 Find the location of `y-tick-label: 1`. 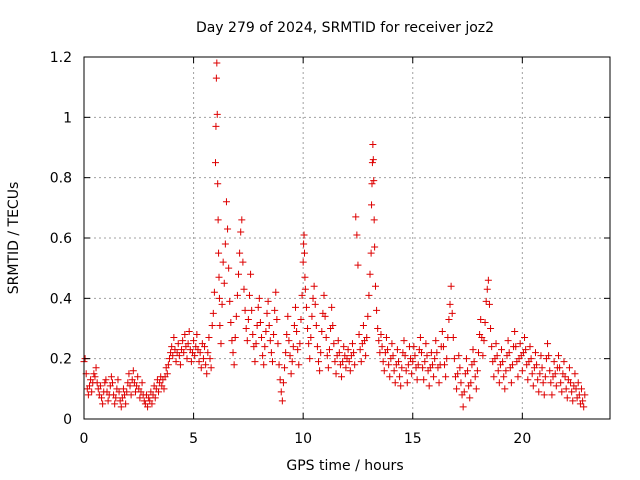

y-tick-label: 1 is located at coordinates (67, 118).